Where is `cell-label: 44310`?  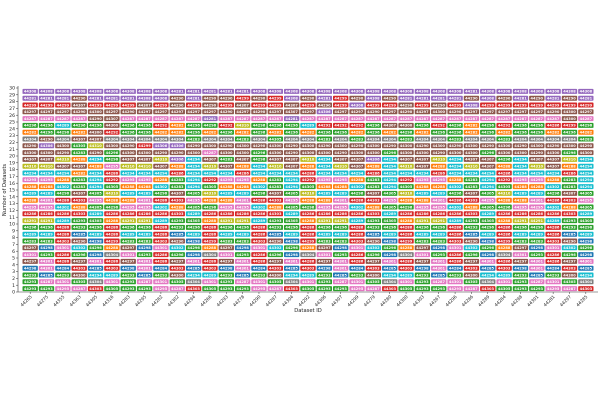 cell-label: 44310 is located at coordinates (569, 160).